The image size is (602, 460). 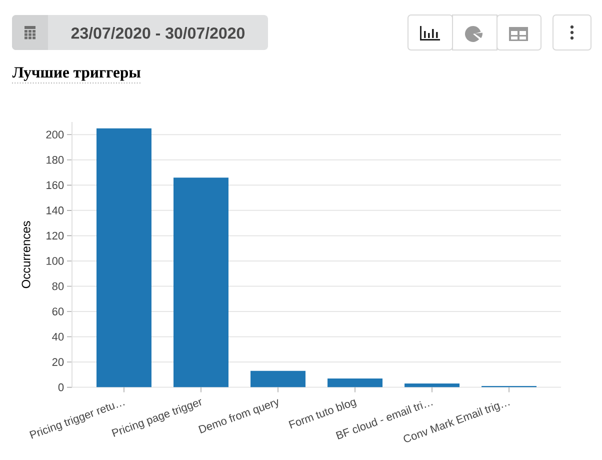 What do you see at coordinates (55, 185) in the screenshot?
I see `y-tick-label: 160` at bounding box center [55, 185].